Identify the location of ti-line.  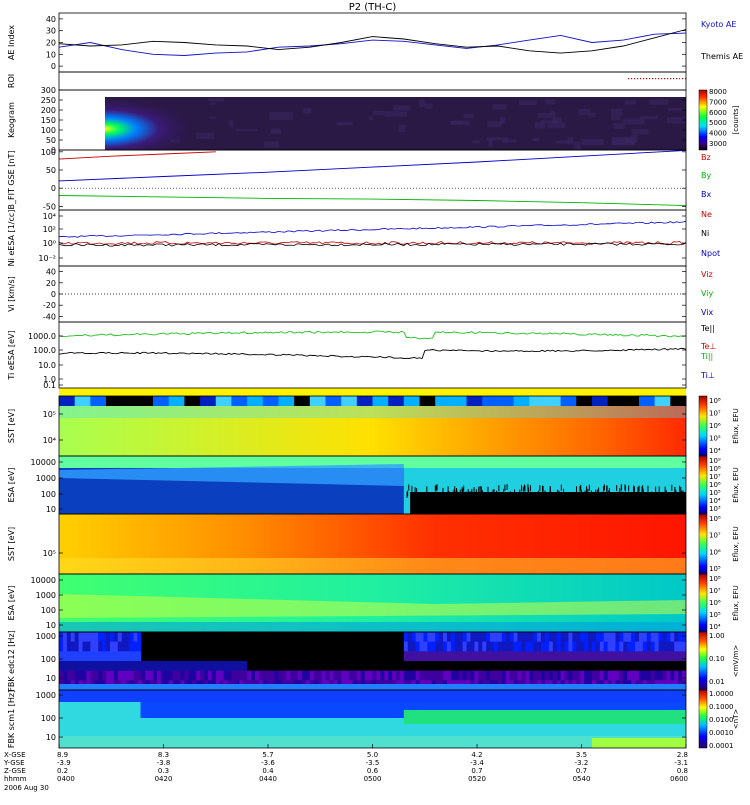
(372, 335).